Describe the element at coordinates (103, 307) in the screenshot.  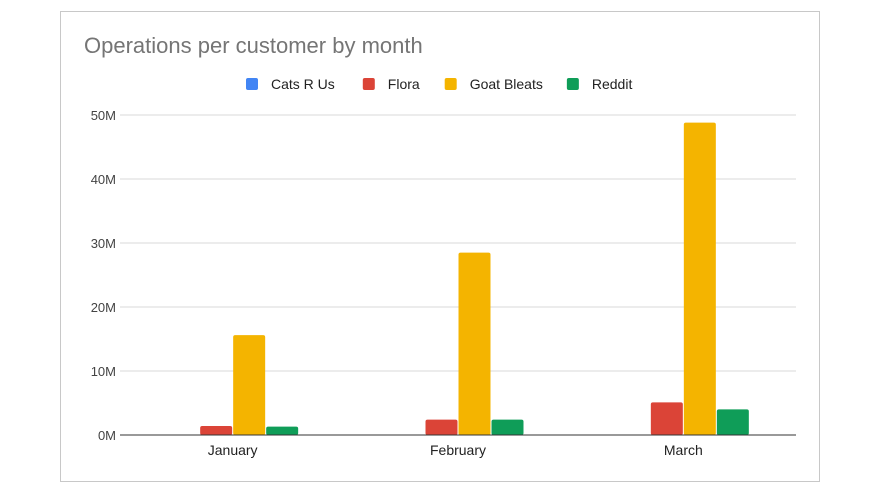
I see `y-tick-label: 20M` at that location.